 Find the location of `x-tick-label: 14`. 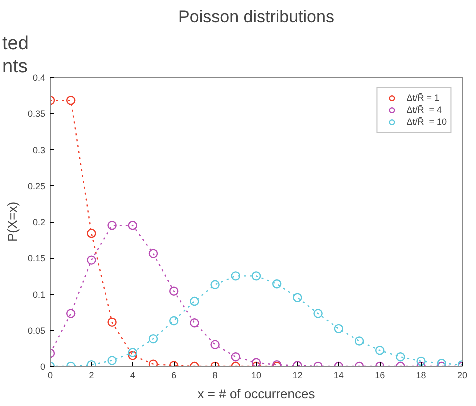

x-tick-label: 14 is located at coordinates (339, 375).